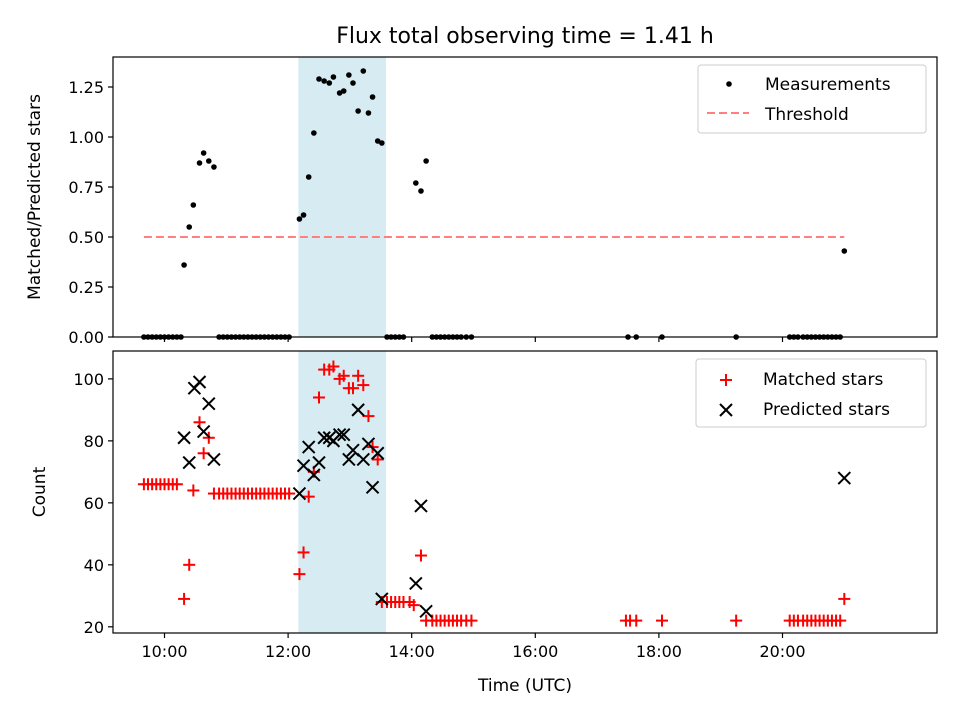  What do you see at coordinates (90, 212) in the screenshot?
I see `top-y-axis: 0.00 0.25 0.50 0.75 1.00 1.25` at bounding box center [90, 212].